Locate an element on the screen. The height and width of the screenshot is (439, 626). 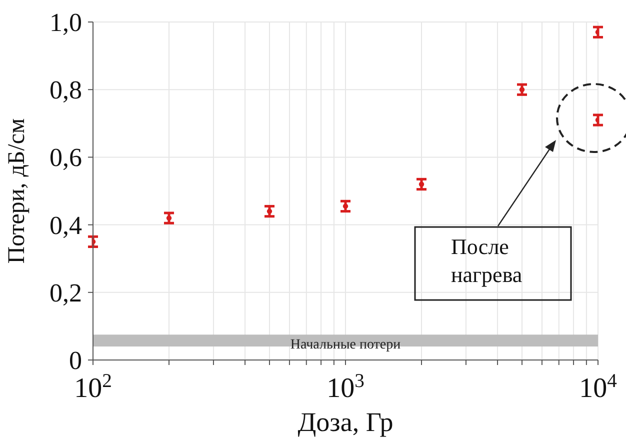
x-tick-label: 10$^{4}$ is located at coordinates (598, 387).